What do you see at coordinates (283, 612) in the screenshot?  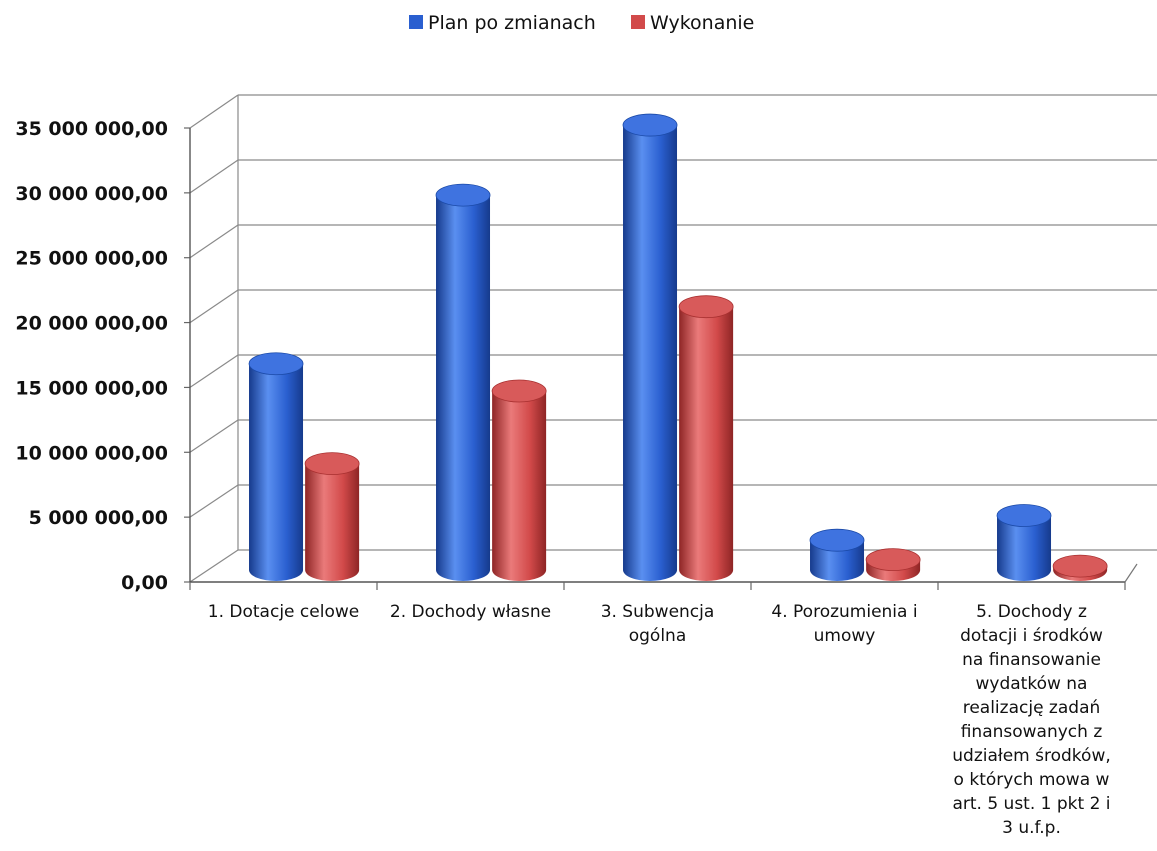 I see `x-tick-label: 1. Dotacje celowe` at bounding box center [283, 612].